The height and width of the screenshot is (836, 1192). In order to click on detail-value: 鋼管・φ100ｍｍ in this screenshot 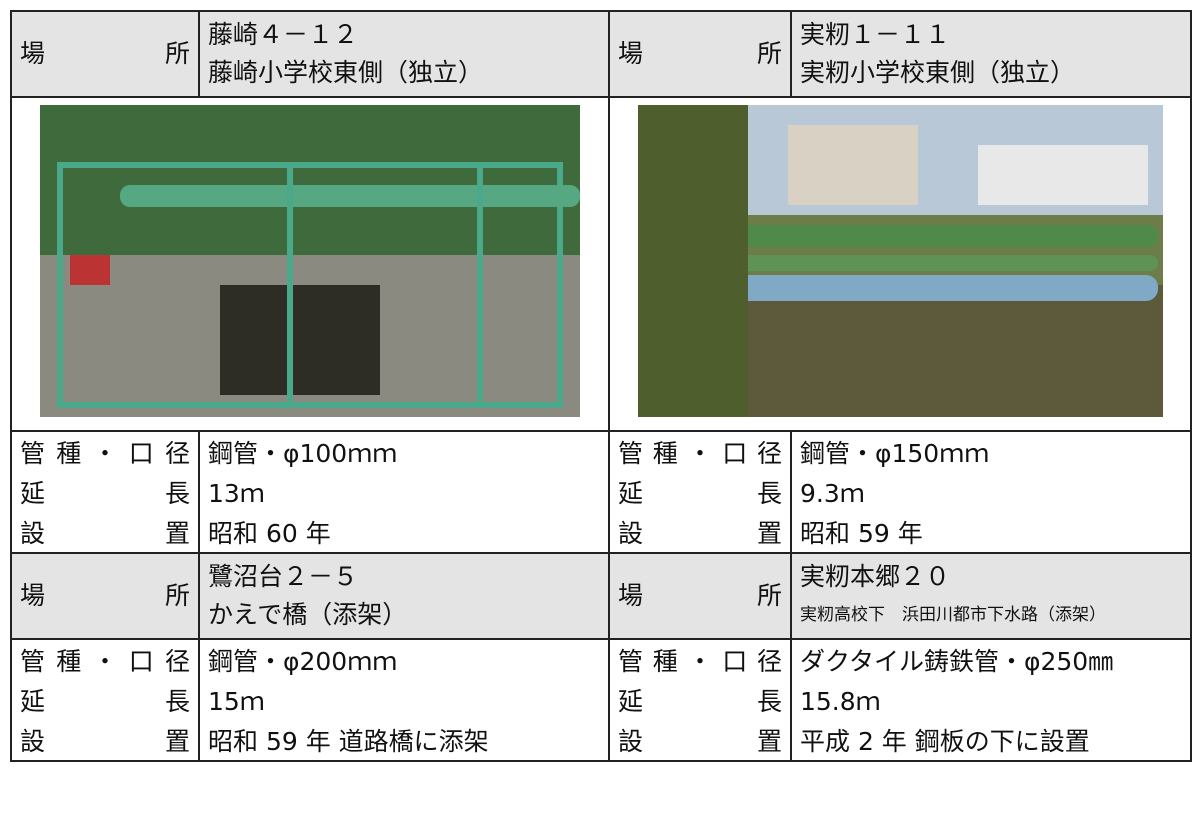, I will do `click(404, 451)`.